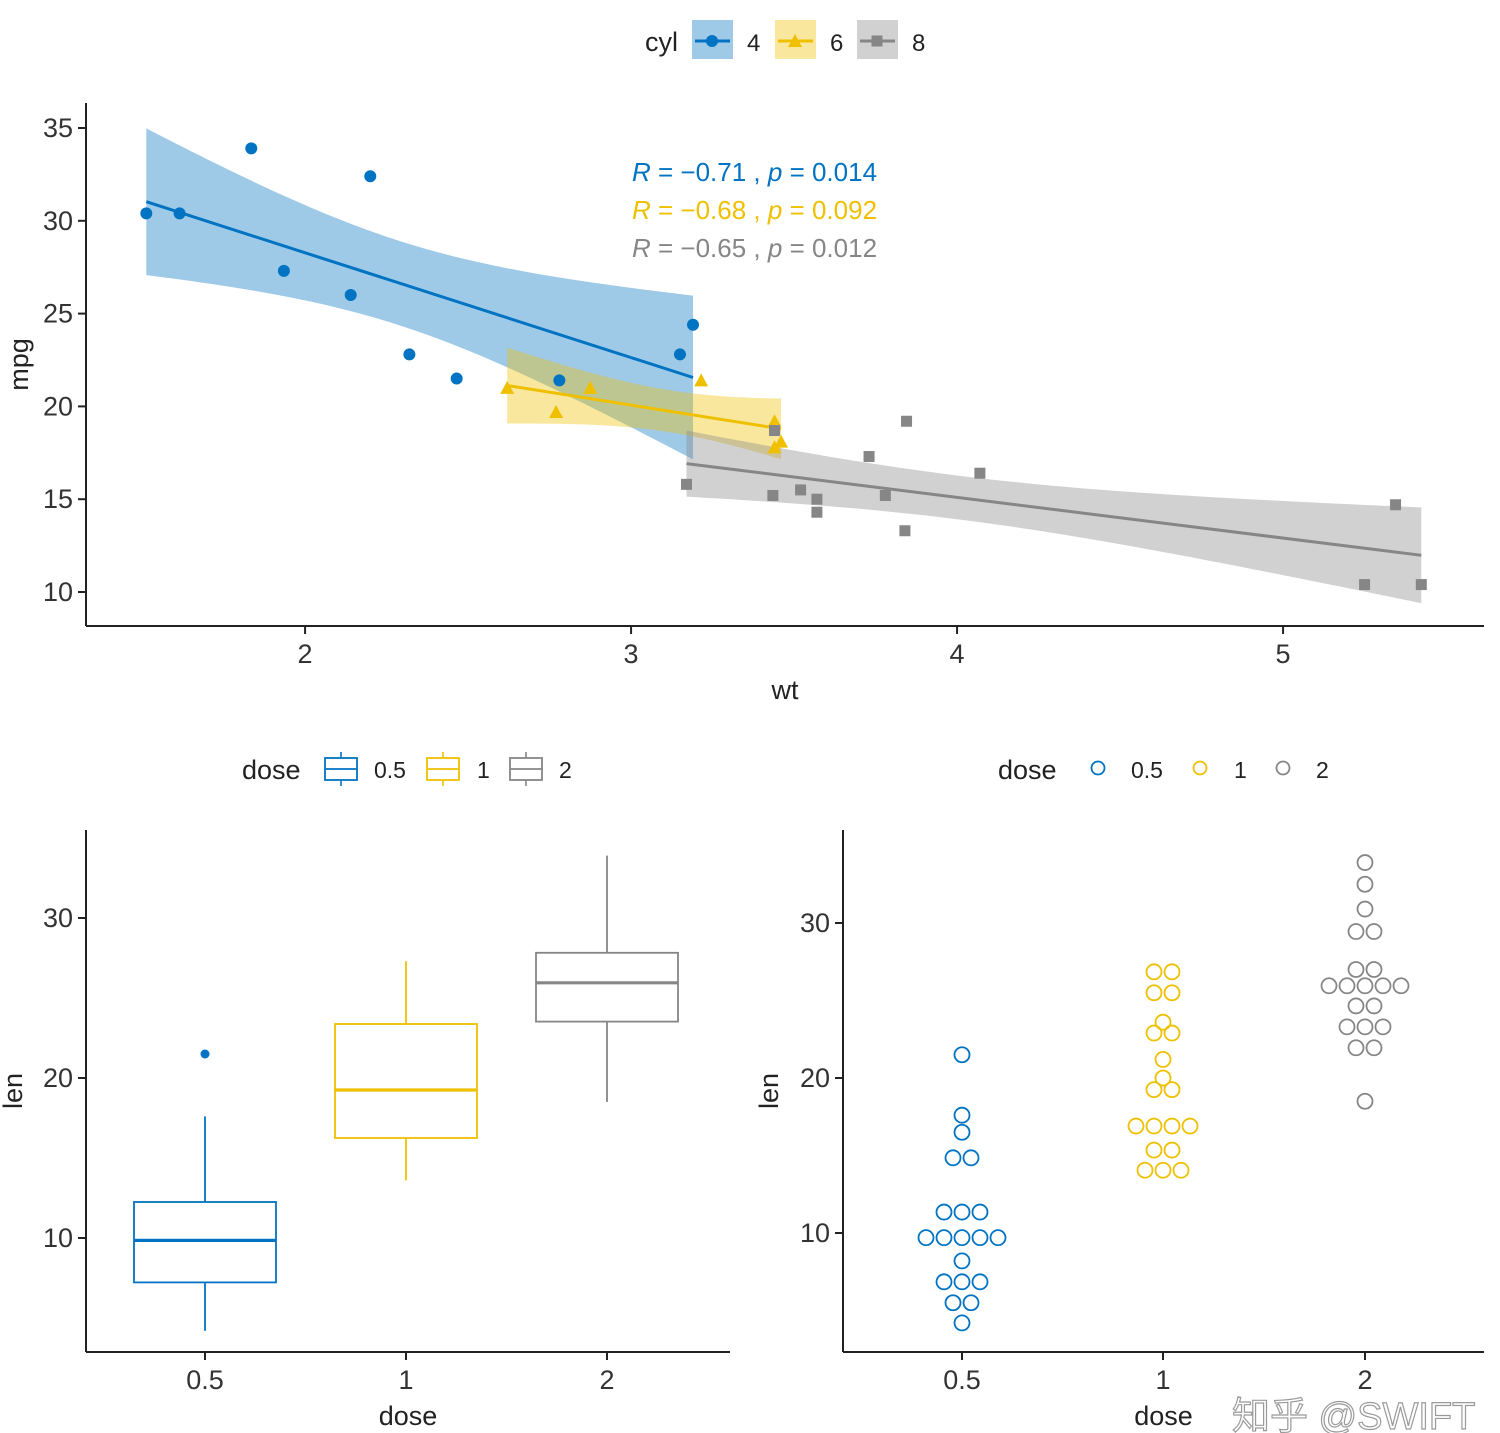  I want to click on y-tick-label: 15, so click(58, 499).